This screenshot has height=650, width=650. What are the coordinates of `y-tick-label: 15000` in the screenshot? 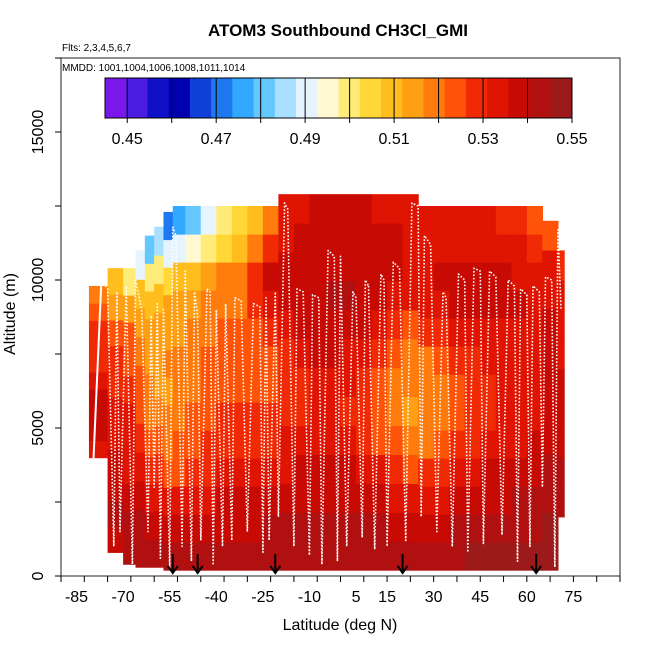 It's located at (38, 132).